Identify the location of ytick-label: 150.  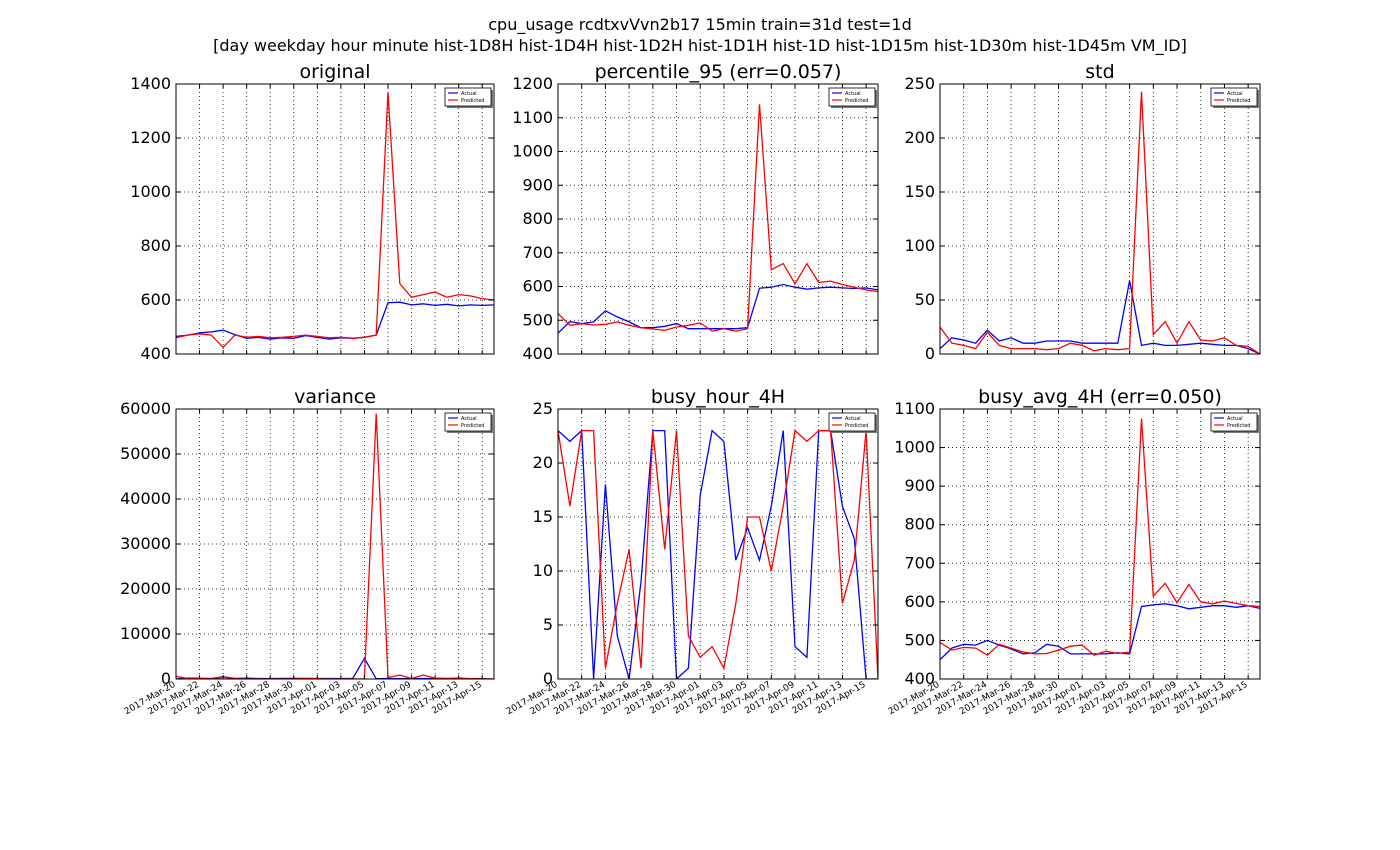
(919, 191).